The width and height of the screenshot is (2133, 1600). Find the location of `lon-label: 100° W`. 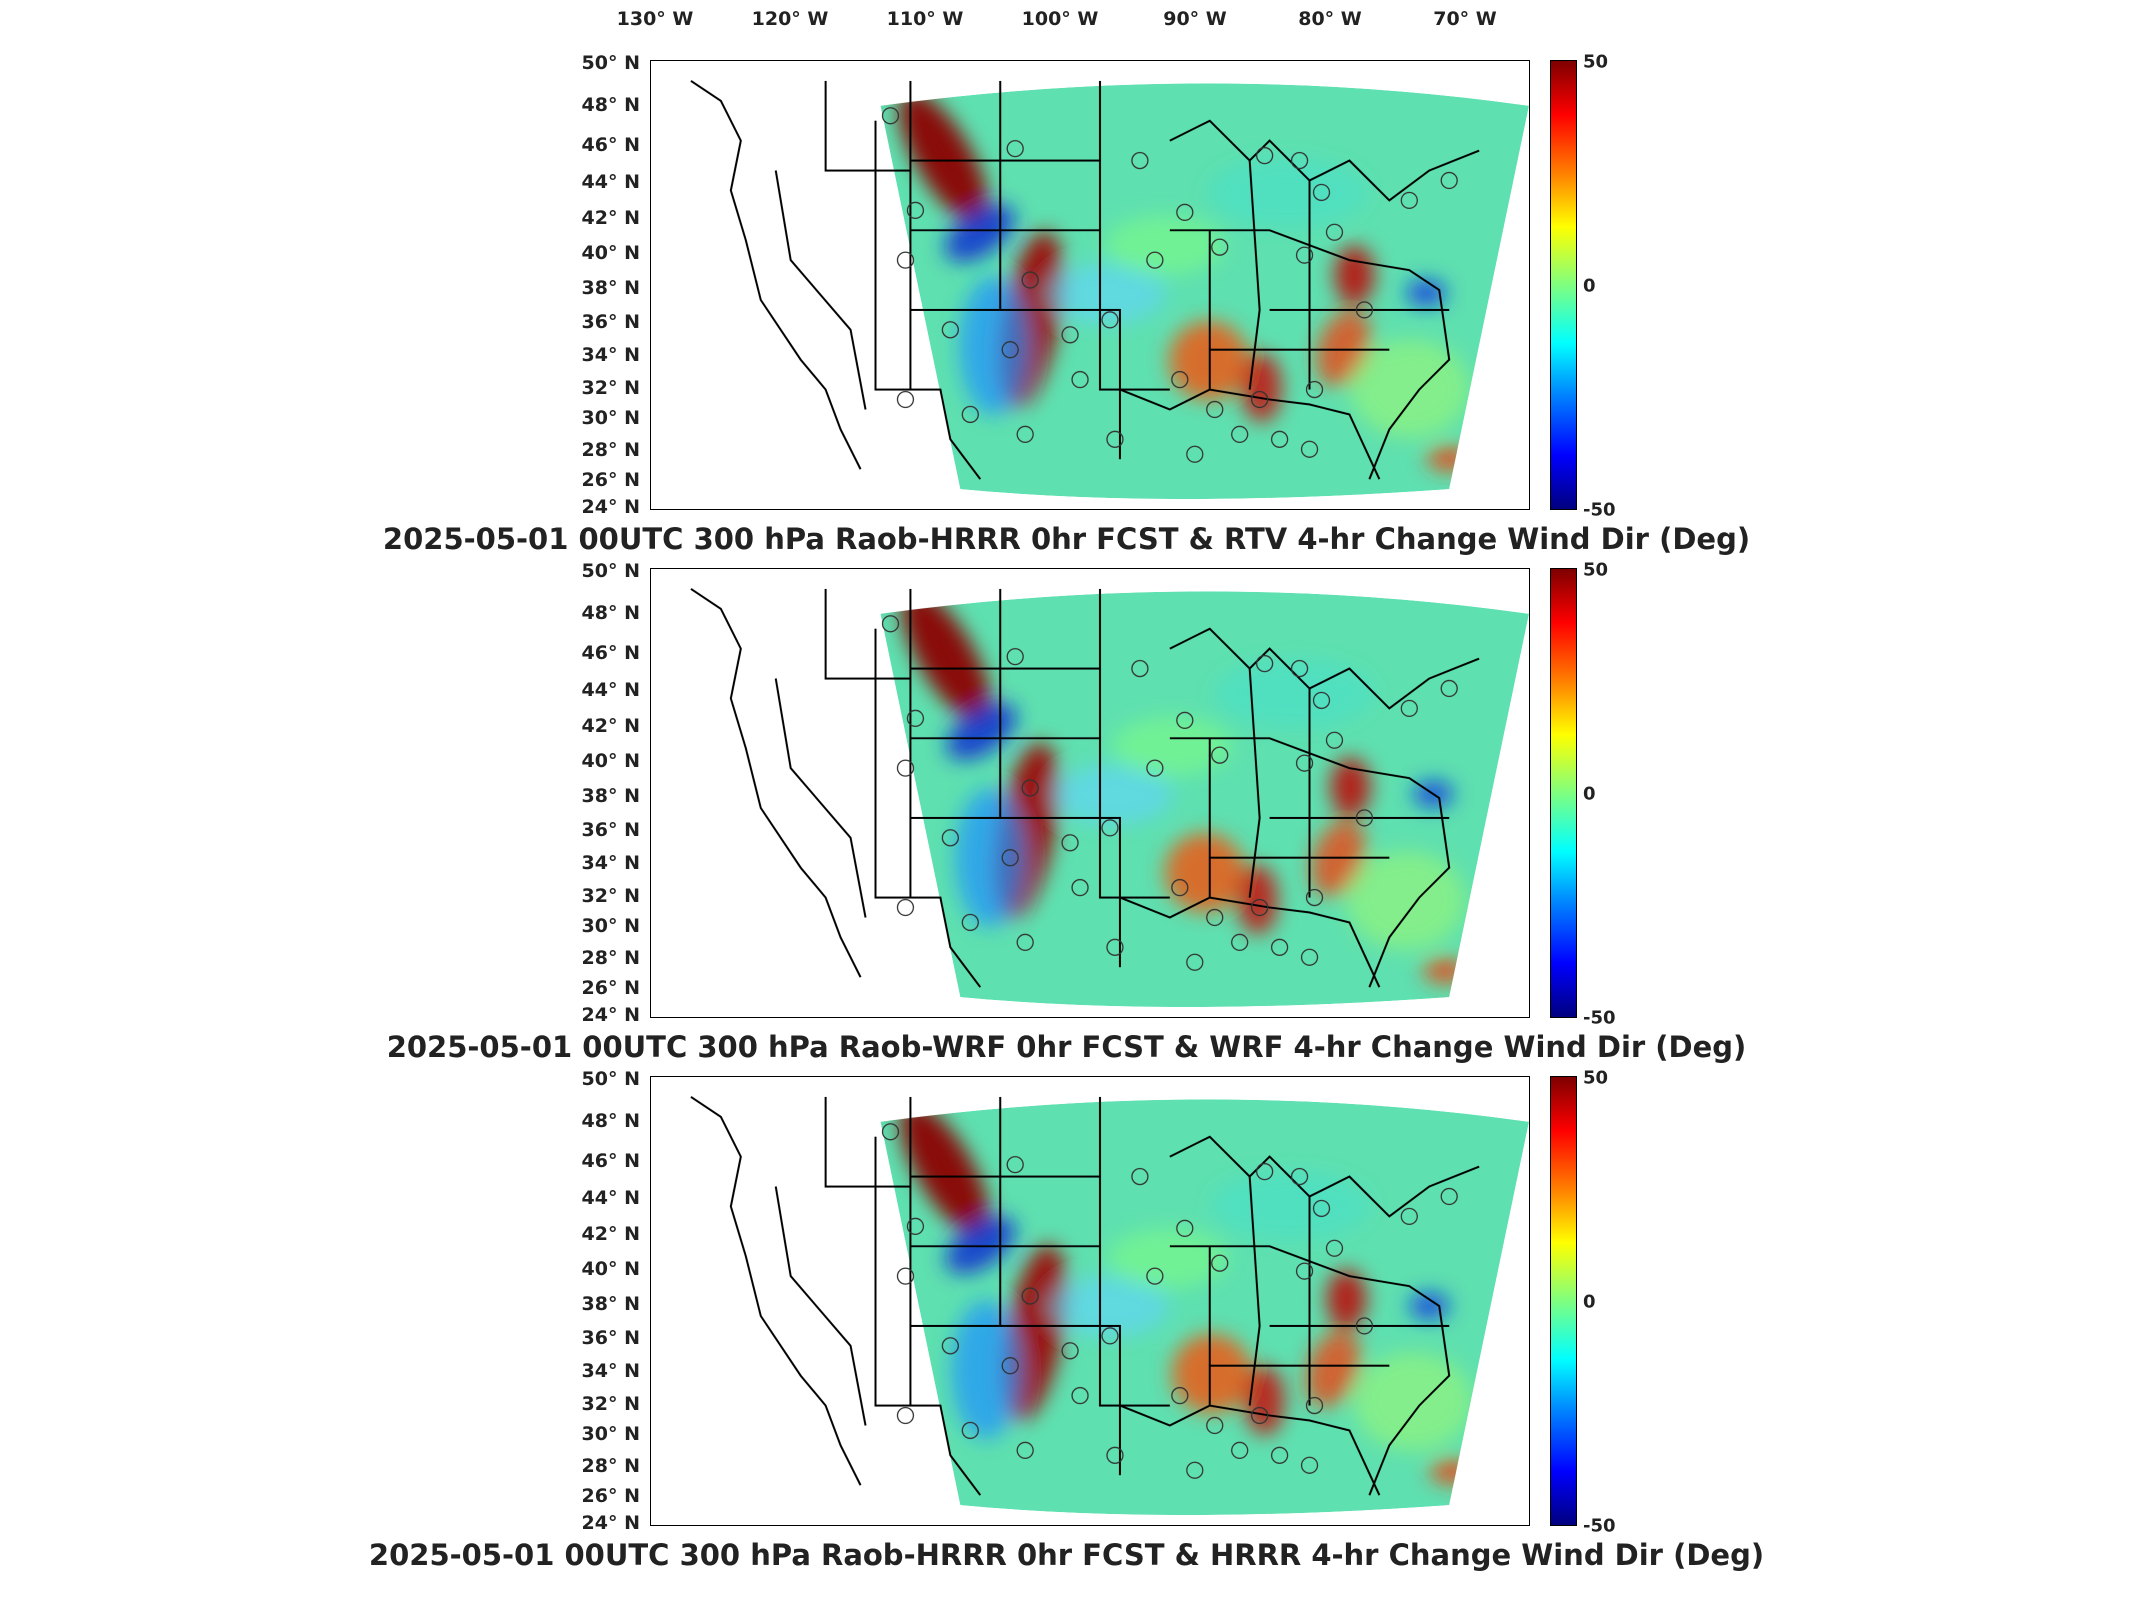

lon-label: 100° W is located at coordinates (1060, 19).